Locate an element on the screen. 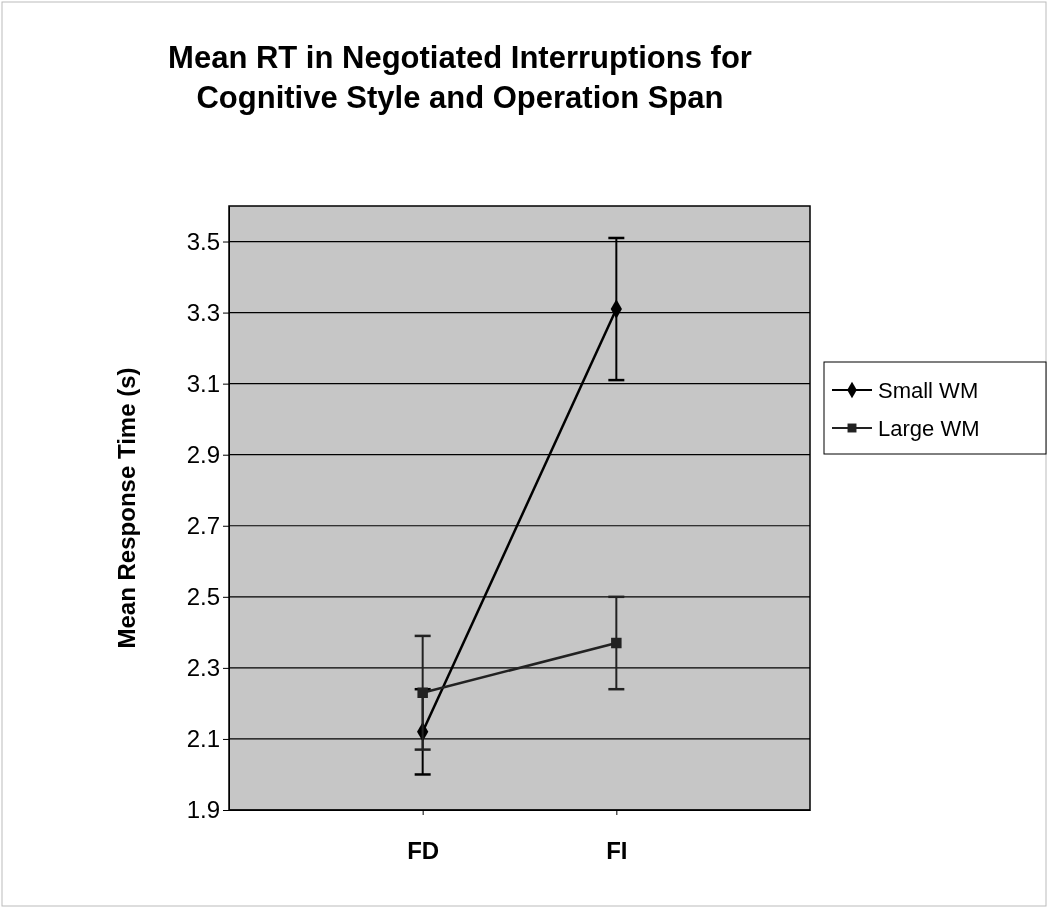 The image size is (1048, 908). y-tick-label: 2.5 is located at coordinates (203, 596).